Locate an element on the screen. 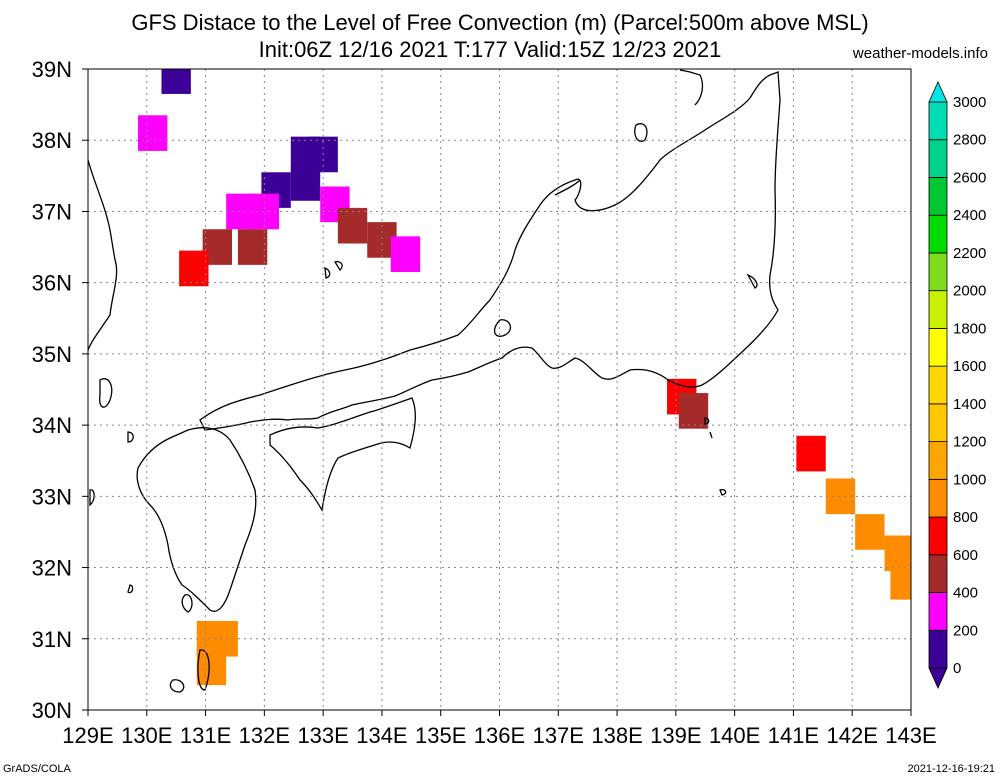 Image resolution: width=1000 pixels, height=779 pixels. colorbar-tick-label: 800 is located at coordinates (965, 517).